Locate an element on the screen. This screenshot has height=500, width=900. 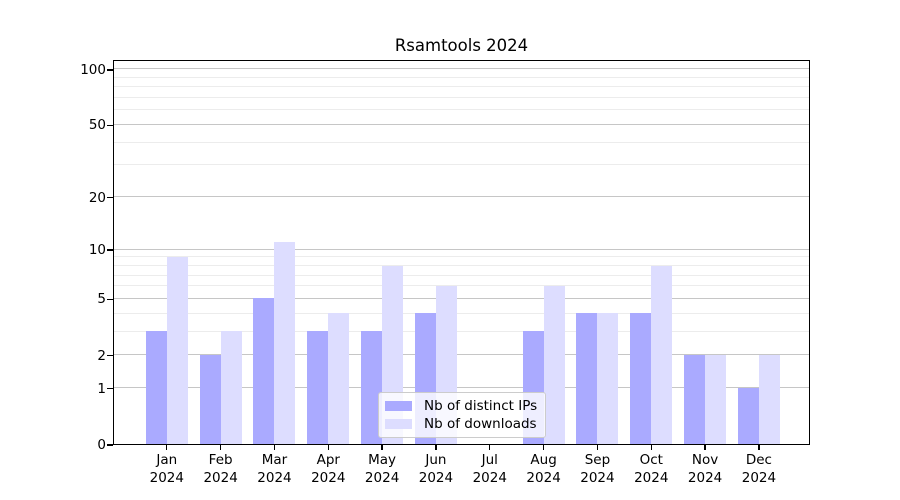
x-tick-label: Jul 2024 is located at coordinates (490, 469).